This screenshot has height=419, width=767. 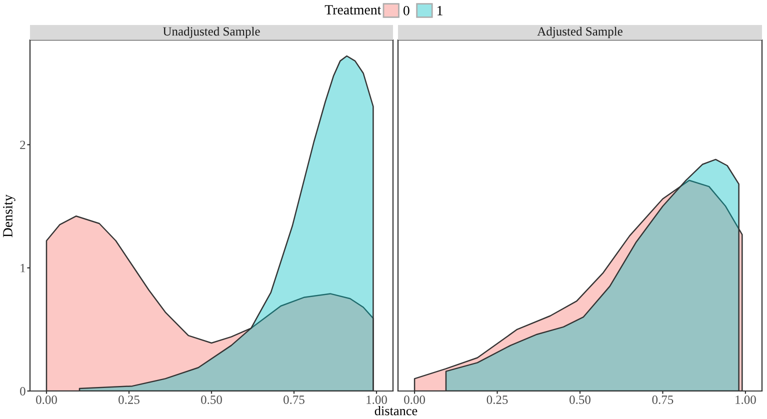 I want to click on y-axis-title: Density, so click(x=9, y=216).